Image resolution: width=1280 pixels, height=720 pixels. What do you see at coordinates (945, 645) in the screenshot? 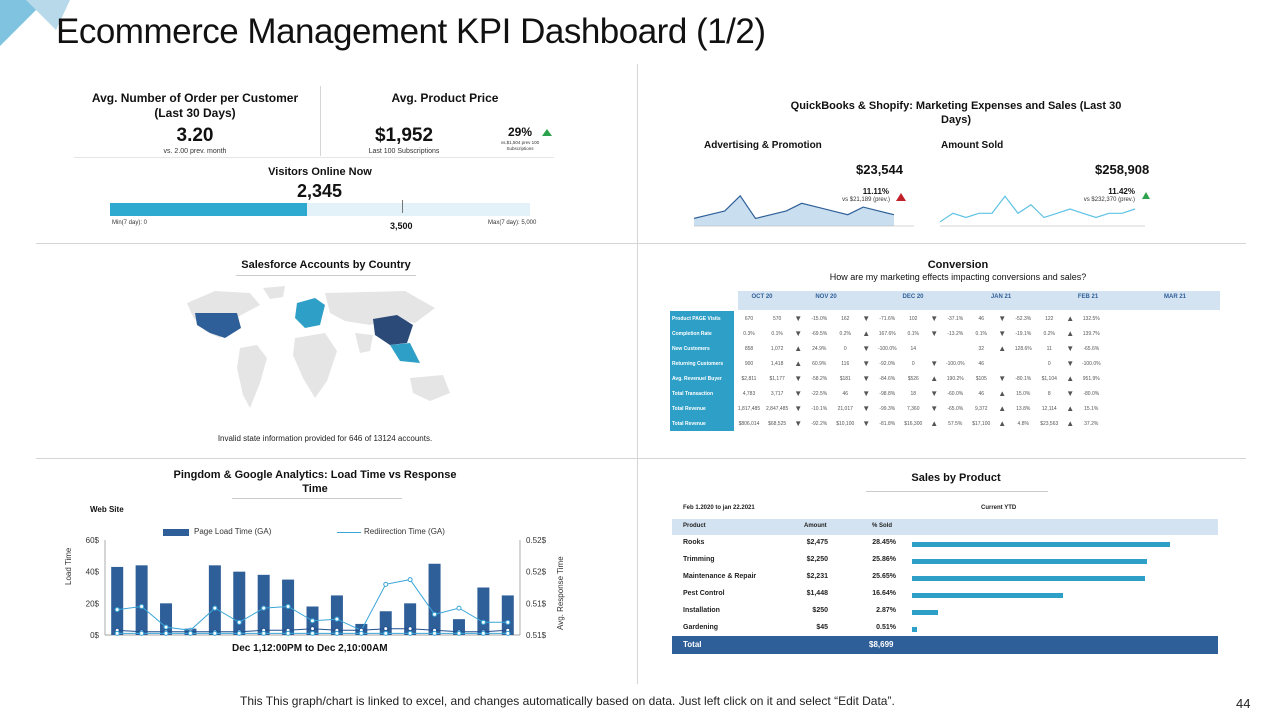
I see `sales-total-band` at bounding box center [945, 645].